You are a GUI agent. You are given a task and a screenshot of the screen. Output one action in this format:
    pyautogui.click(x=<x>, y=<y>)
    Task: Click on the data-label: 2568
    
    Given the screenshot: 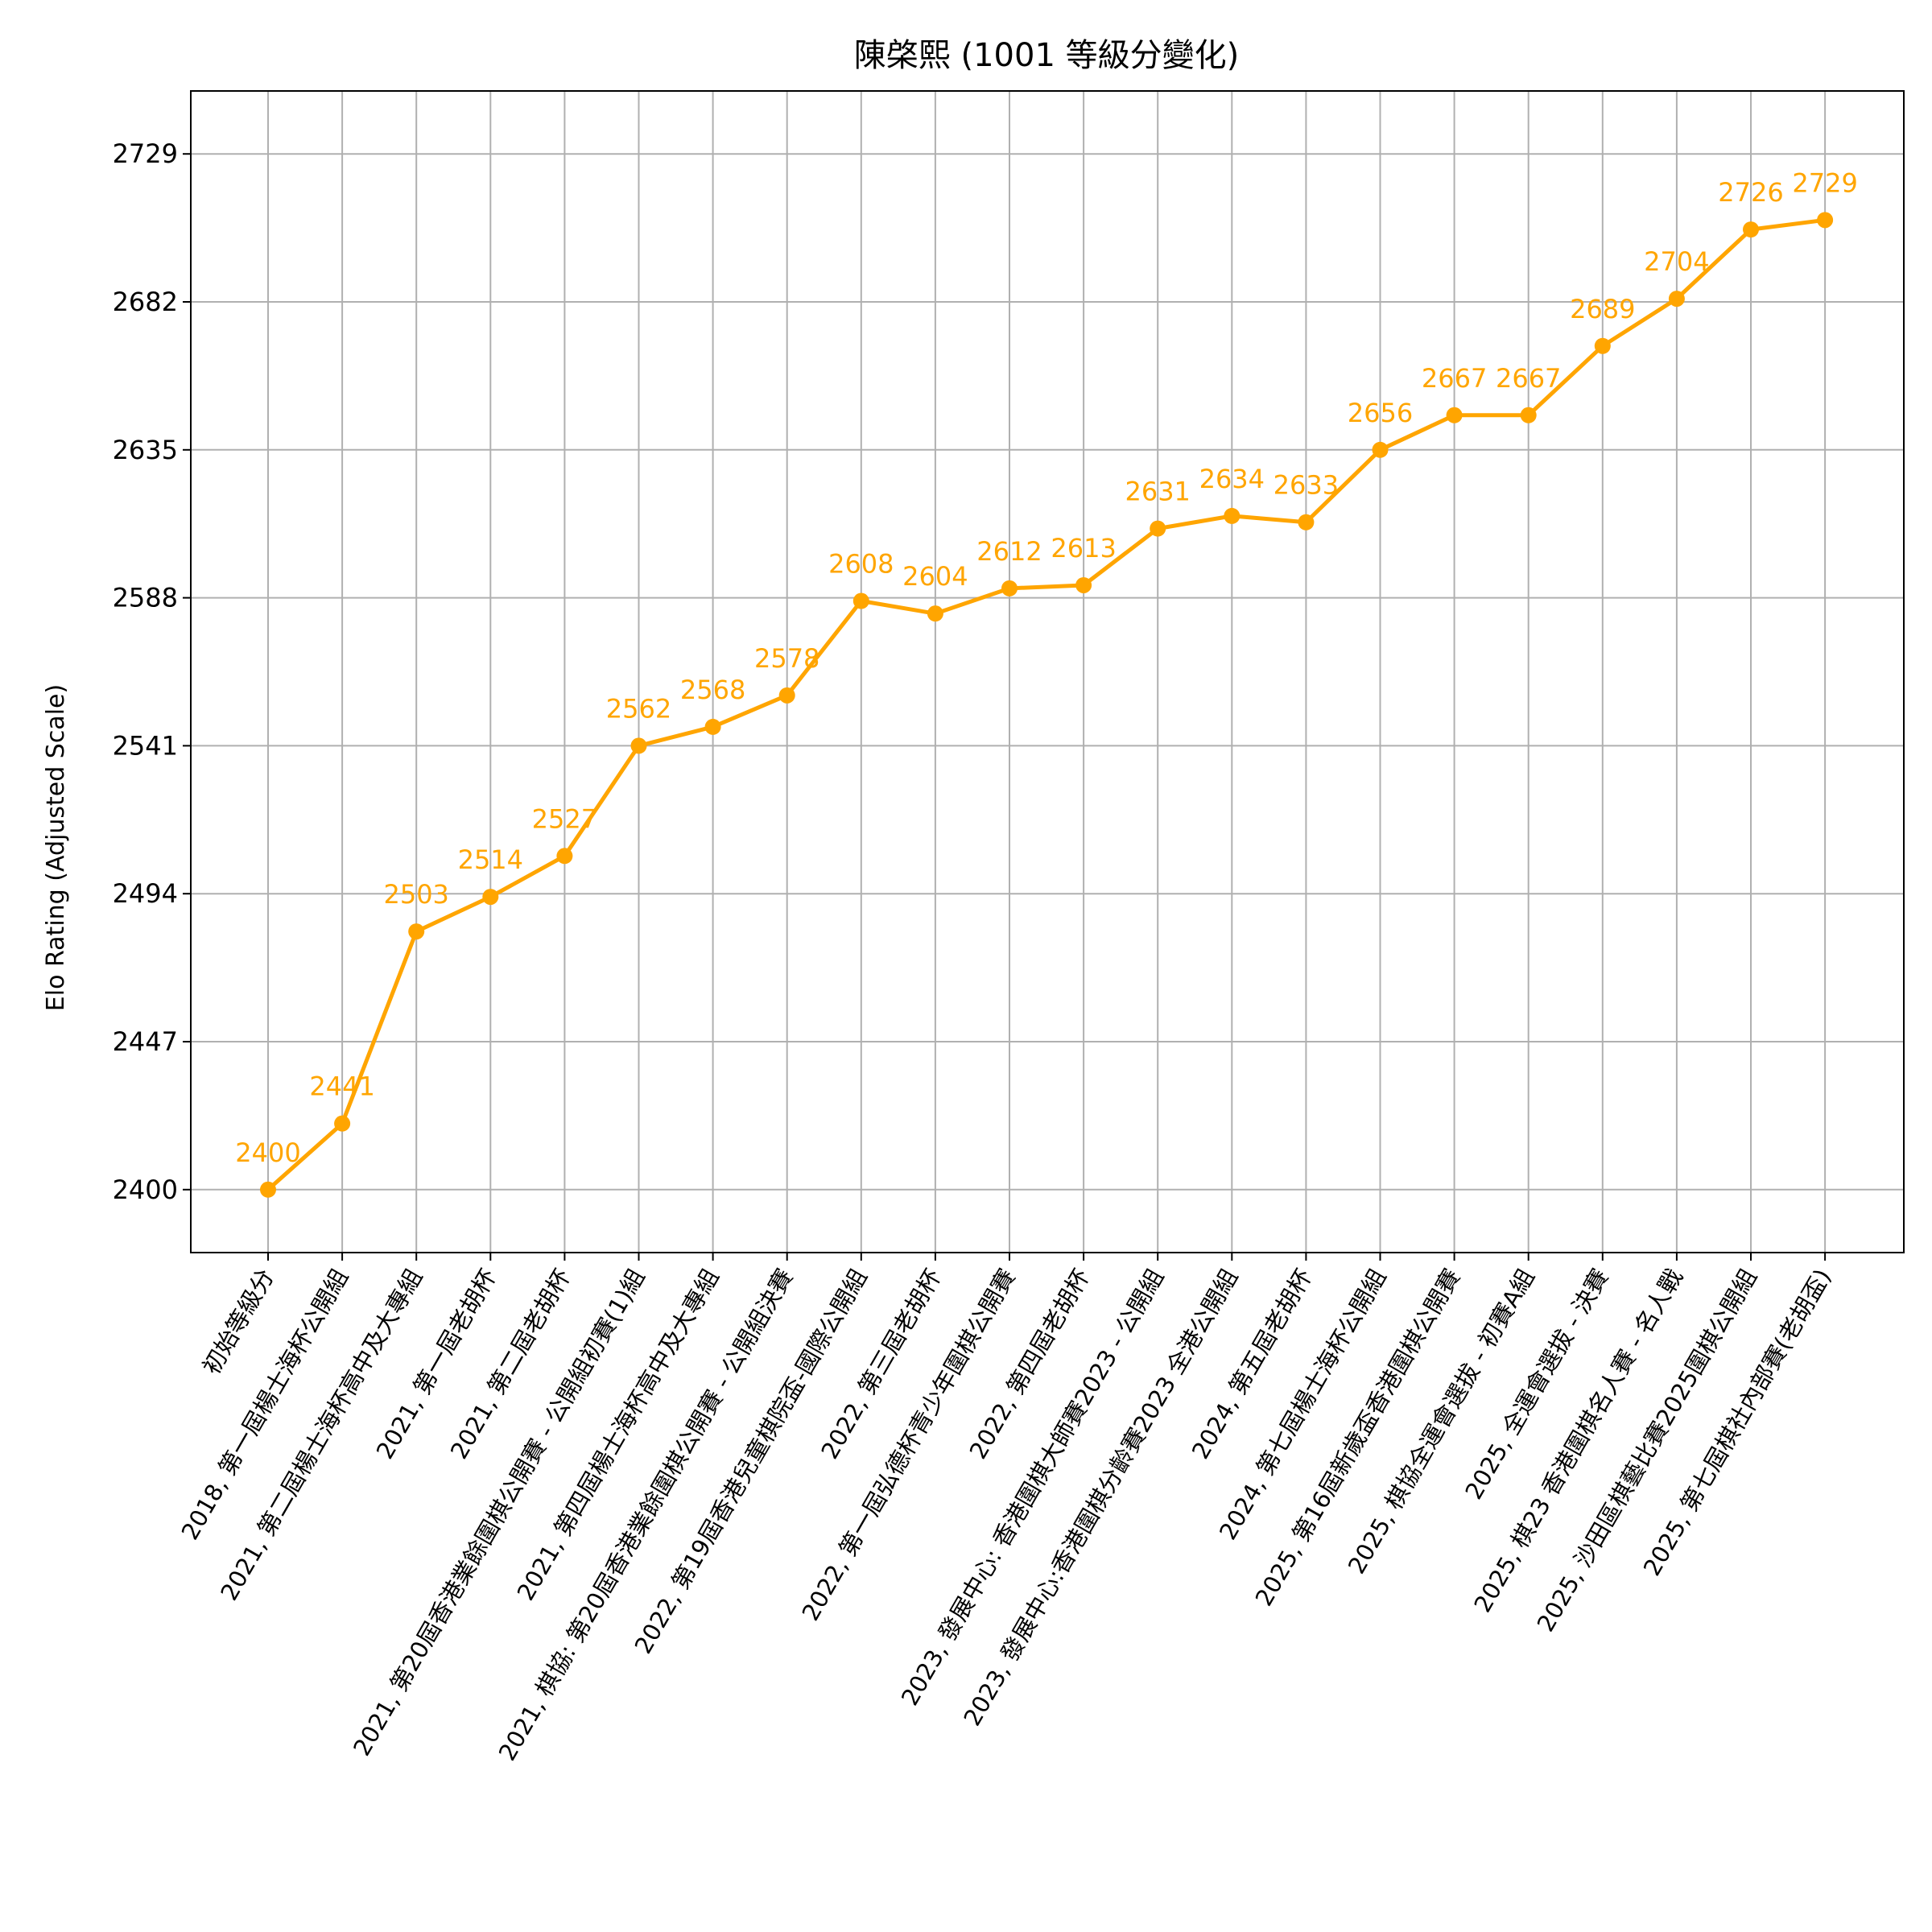 What is the action you would take?
    pyautogui.click(x=712, y=690)
    